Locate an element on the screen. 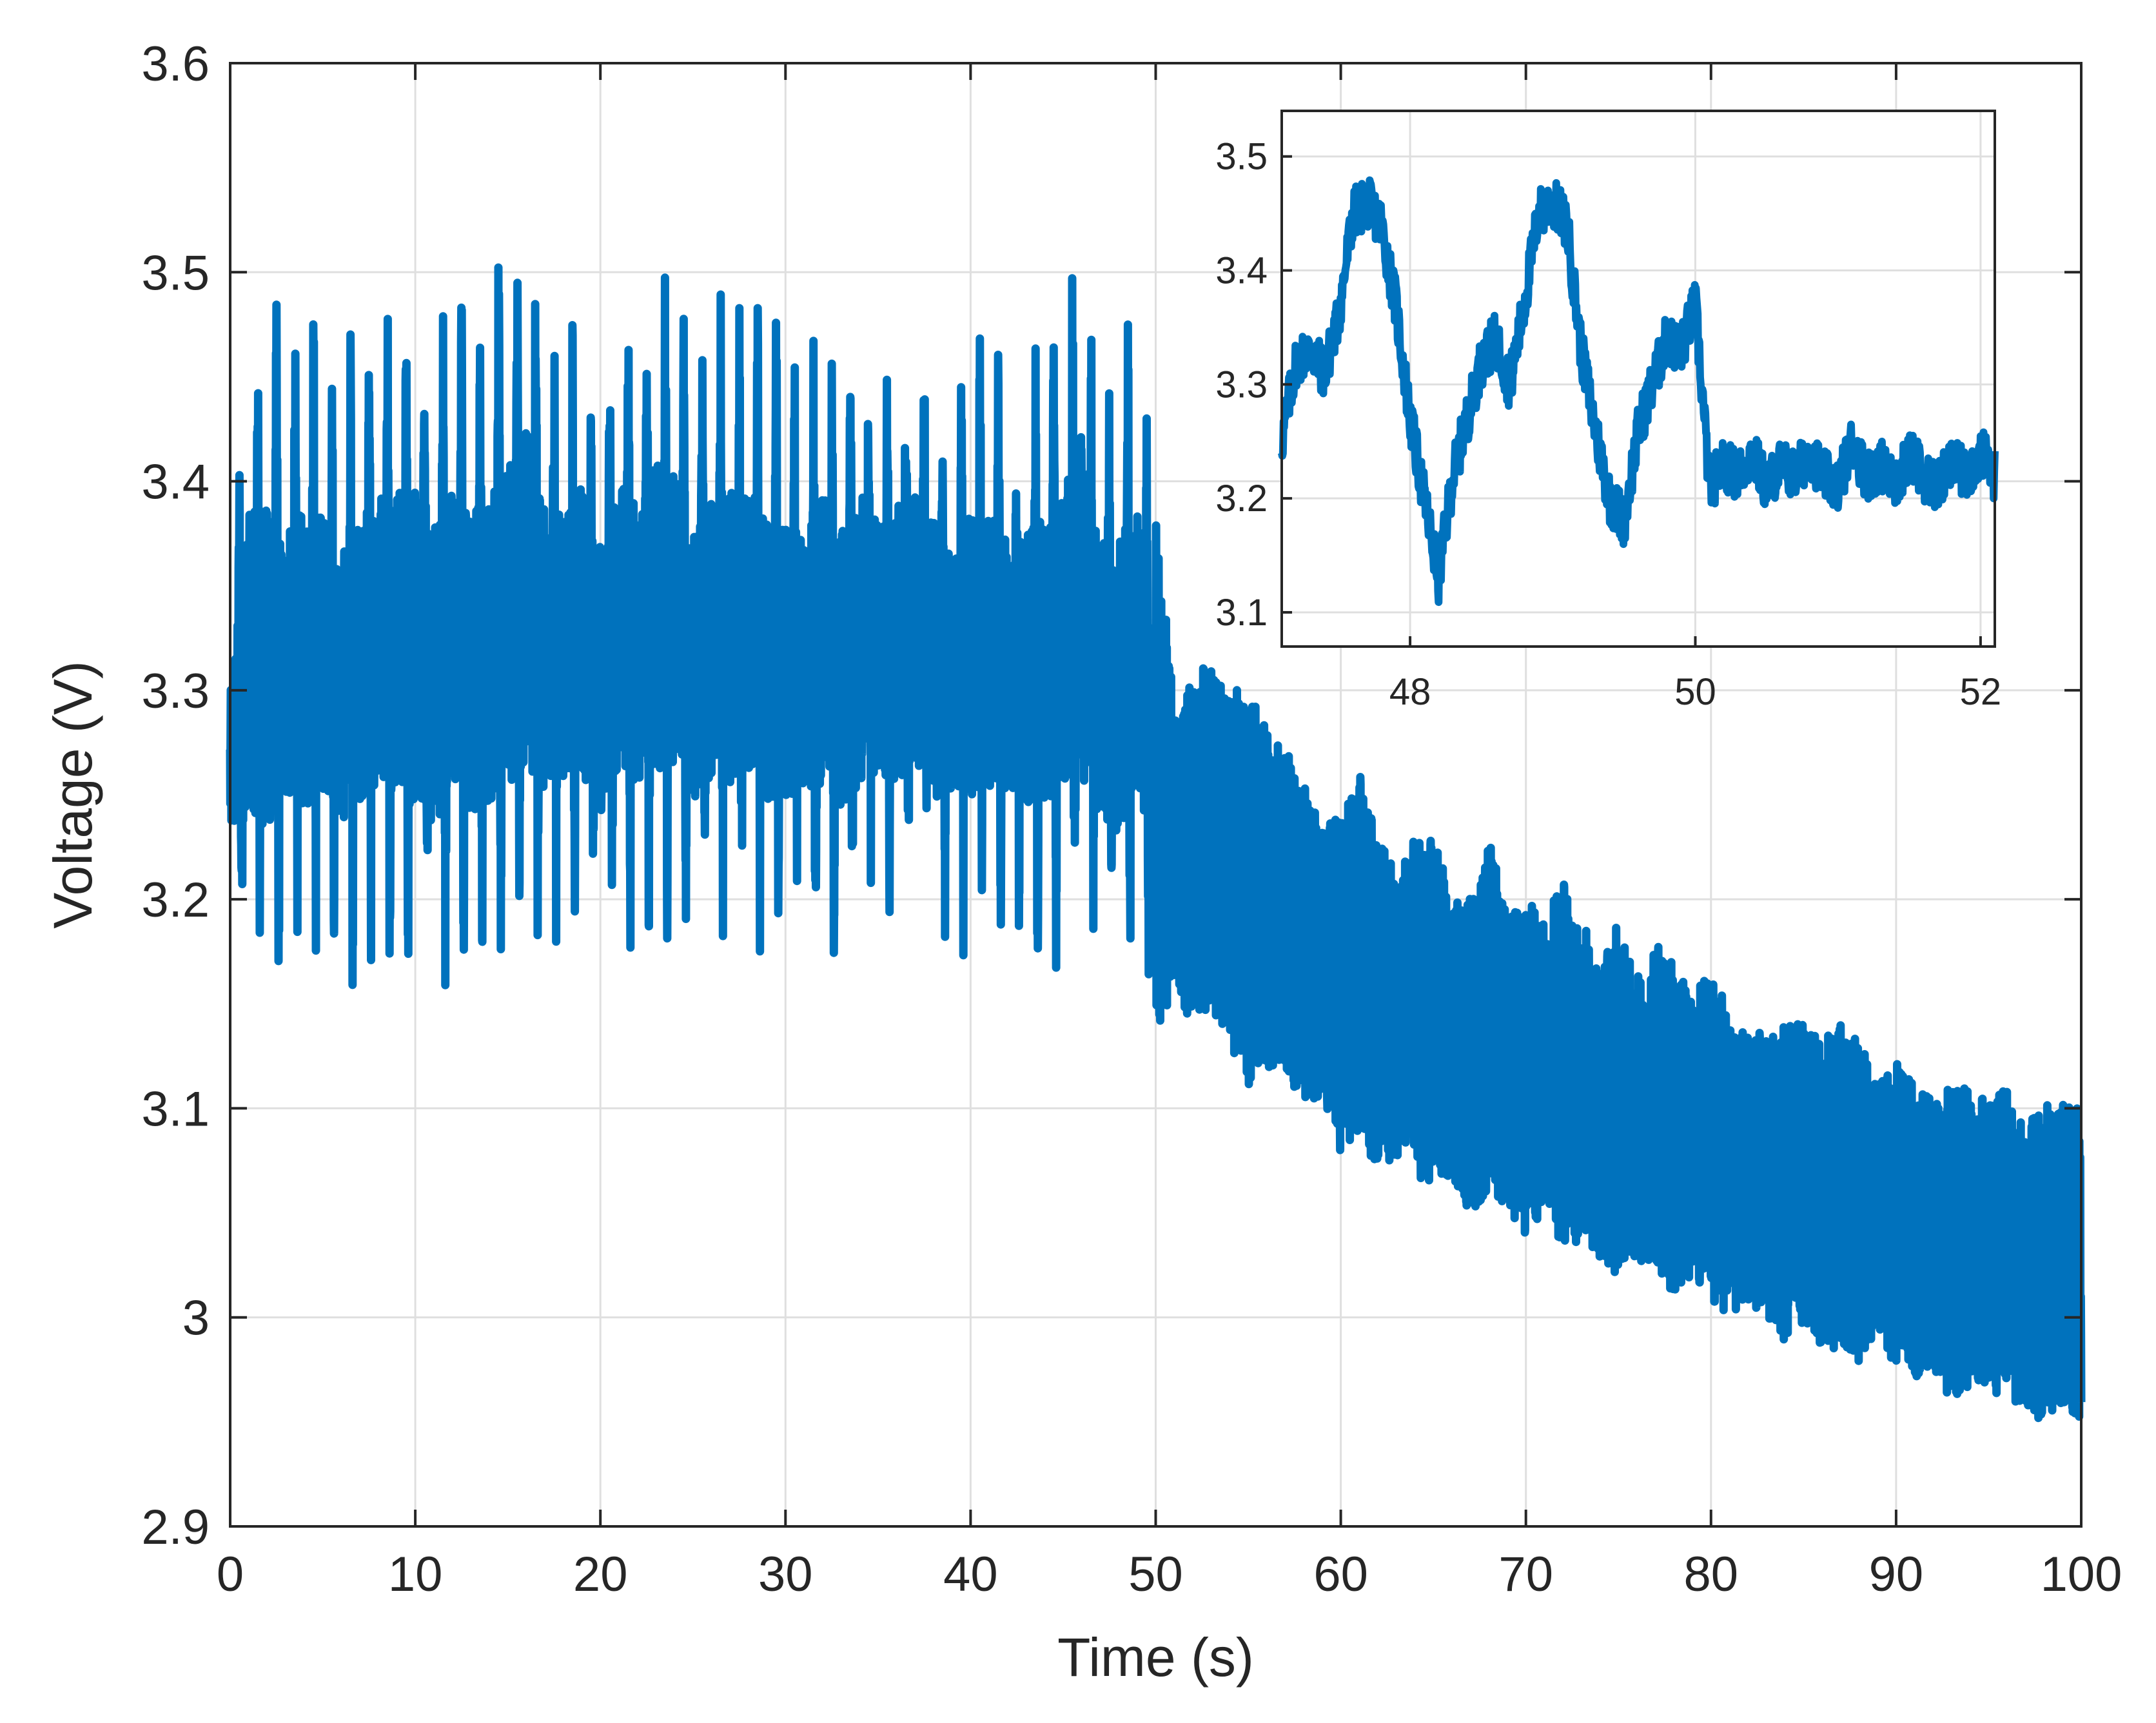  main-x-tick-labels: 0 10 20 30 40 50 60 70 80 90 100 is located at coordinates (1169, 1574).